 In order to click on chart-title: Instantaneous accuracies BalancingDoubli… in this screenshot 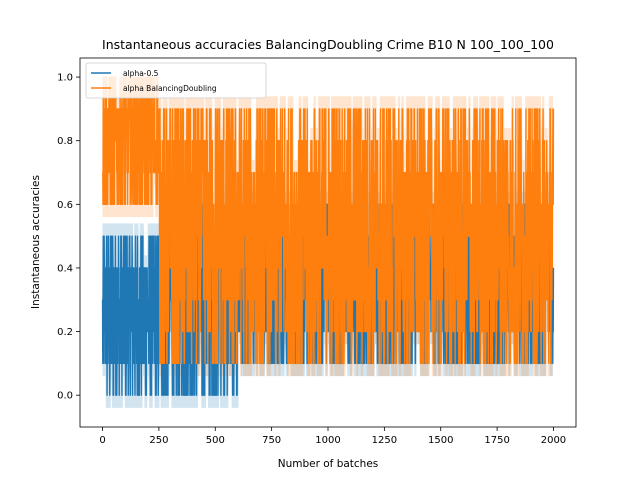, I will do `click(328, 44)`.